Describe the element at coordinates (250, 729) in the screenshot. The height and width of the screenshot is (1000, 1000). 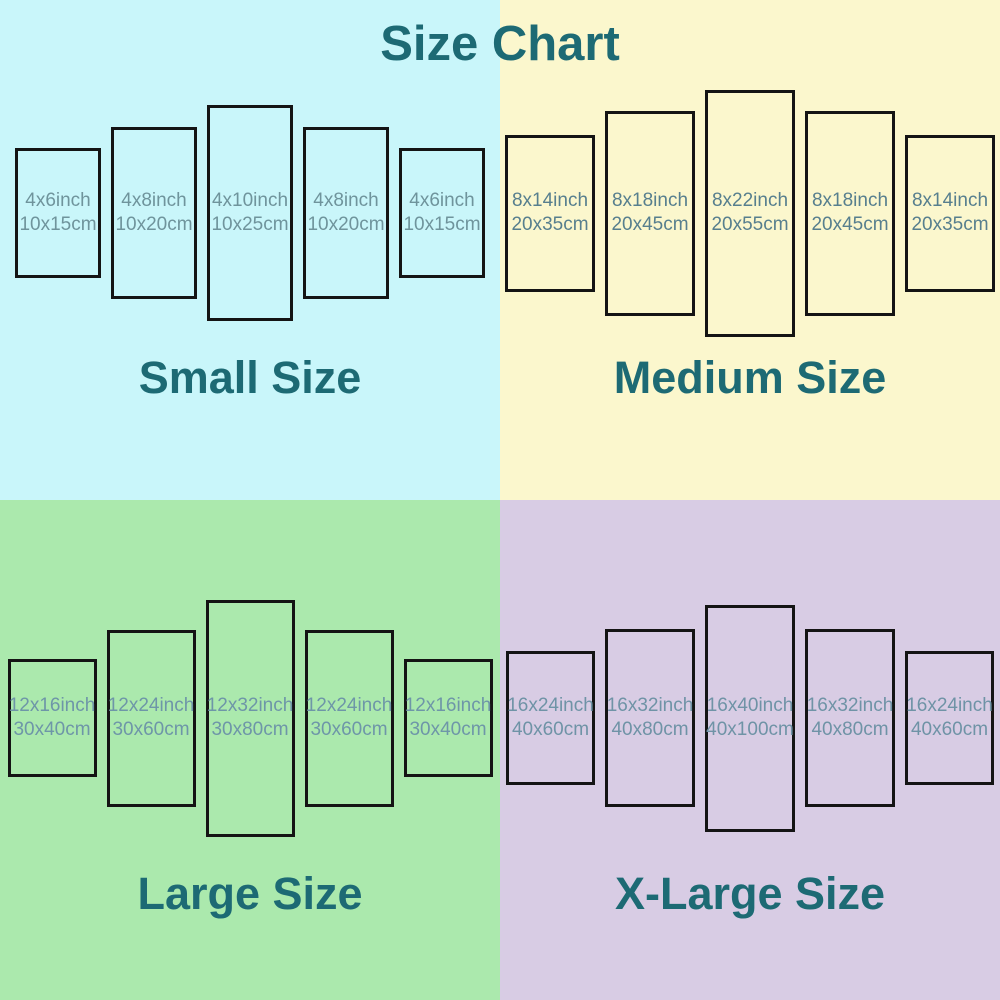
I see `panel-size-cm: 30x80cm` at that location.